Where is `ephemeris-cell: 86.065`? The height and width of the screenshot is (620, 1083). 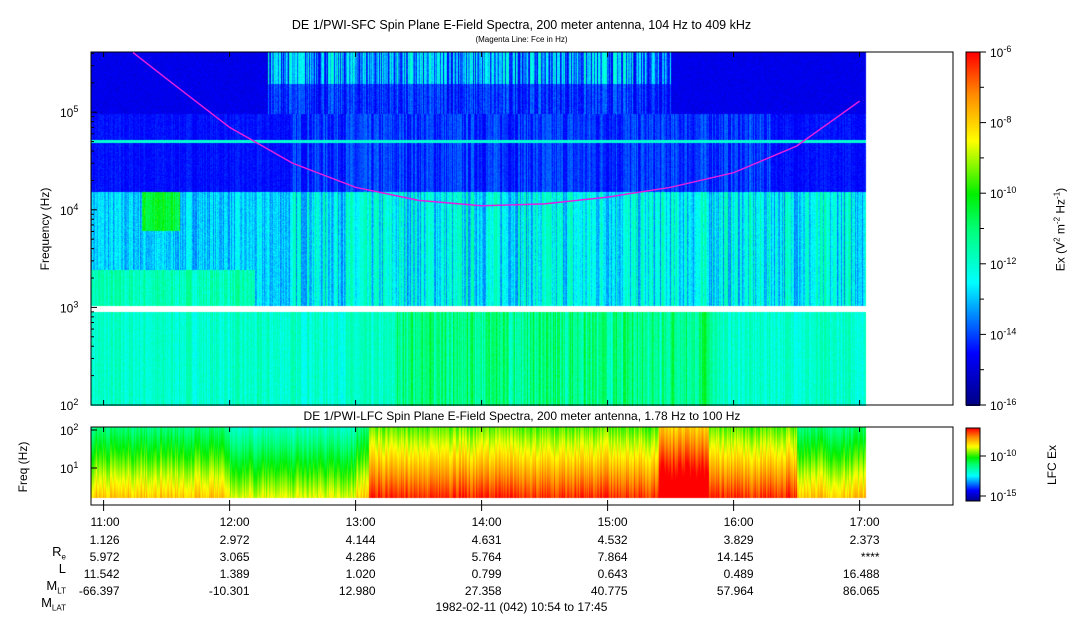 ephemeris-cell: 86.065 is located at coordinates (861, 591).